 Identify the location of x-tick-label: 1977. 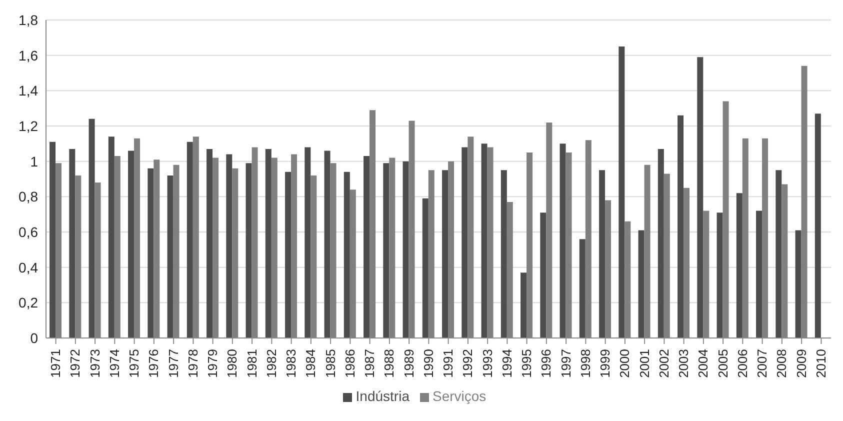
(173, 363).